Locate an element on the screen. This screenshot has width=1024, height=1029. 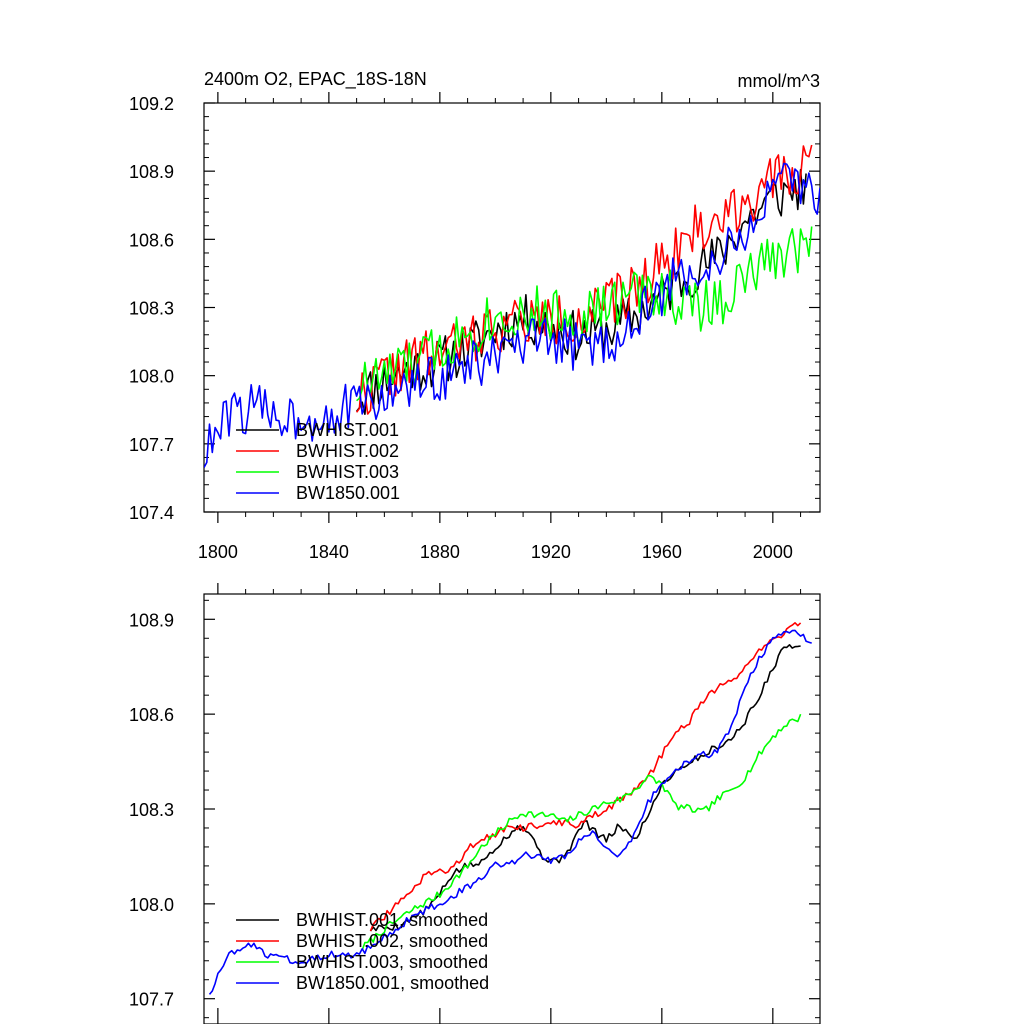
units-label: mmol/m^3 is located at coordinates (779, 81).